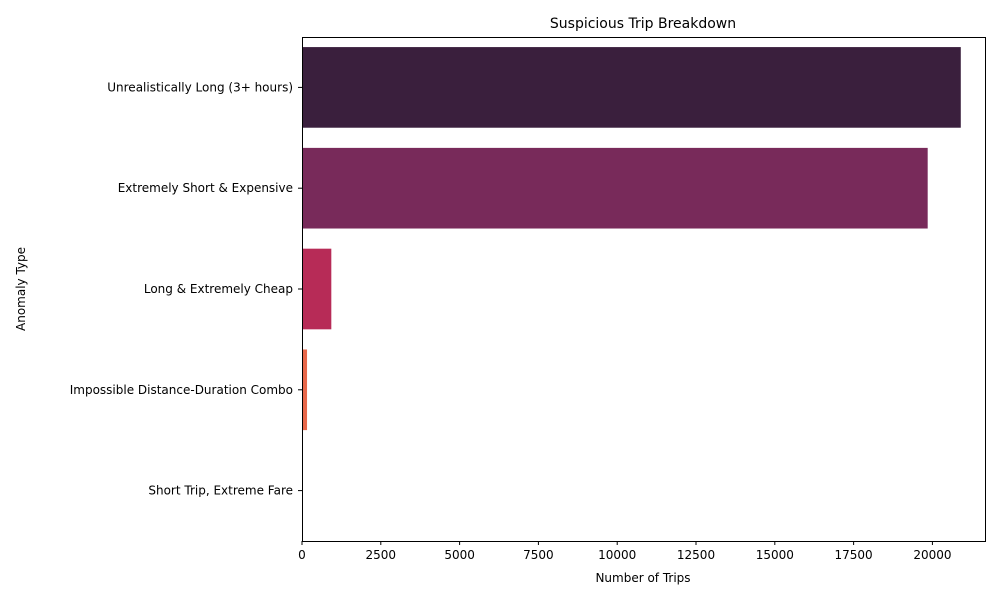 Image resolution: width=1000 pixels, height=604 pixels. What do you see at coordinates (696, 555) in the screenshot?
I see `x-tick-label: 12500` at bounding box center [696, 555].